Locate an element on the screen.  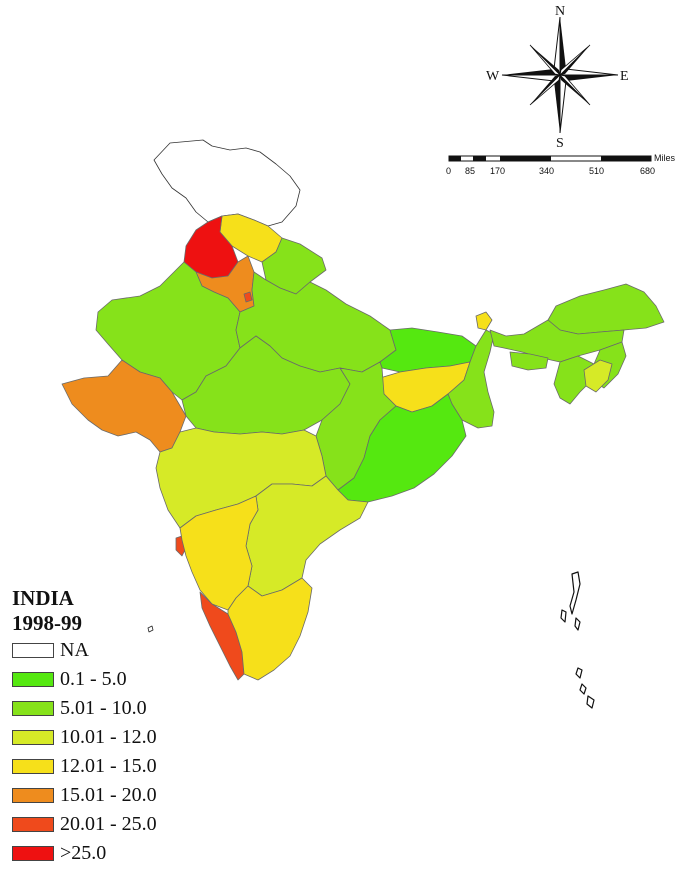
compass-south-label: S is located at coordinates (560, 143).